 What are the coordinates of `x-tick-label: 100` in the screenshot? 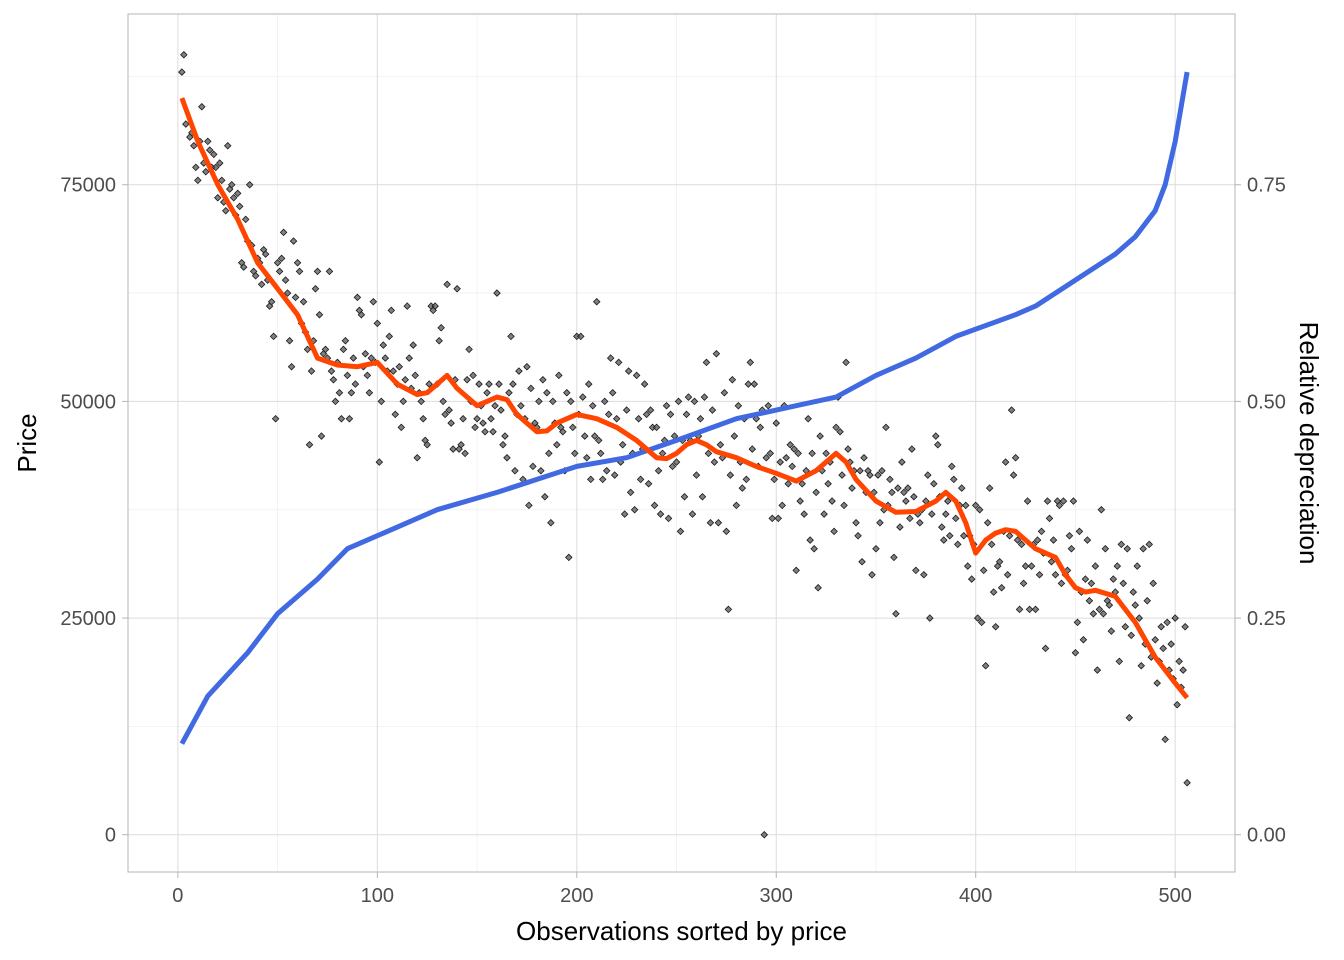 It's located at (377, 896).